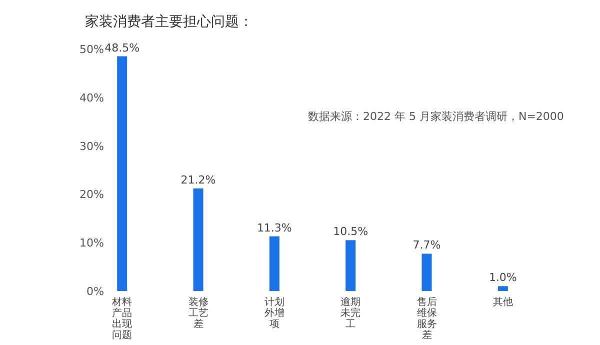 The image size is (600, 345). I want to click on y-tick-label: 50%, so click(92, 49).